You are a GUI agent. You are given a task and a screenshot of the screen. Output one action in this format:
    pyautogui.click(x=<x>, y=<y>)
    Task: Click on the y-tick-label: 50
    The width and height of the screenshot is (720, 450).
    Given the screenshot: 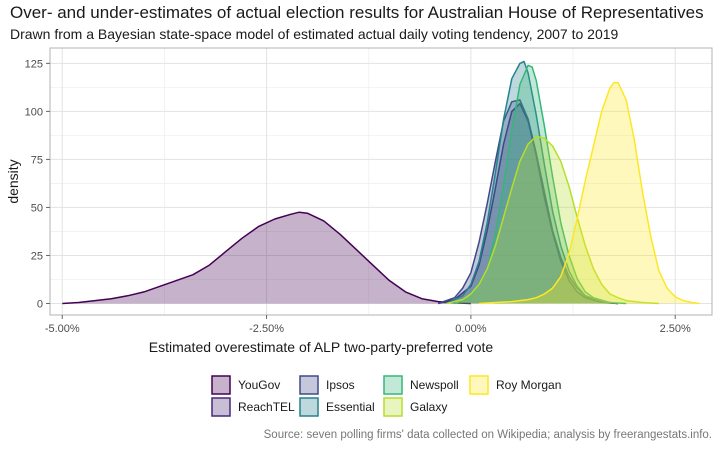 What is the action you would take?
    pyautogui.click(x=37, y=208)
    